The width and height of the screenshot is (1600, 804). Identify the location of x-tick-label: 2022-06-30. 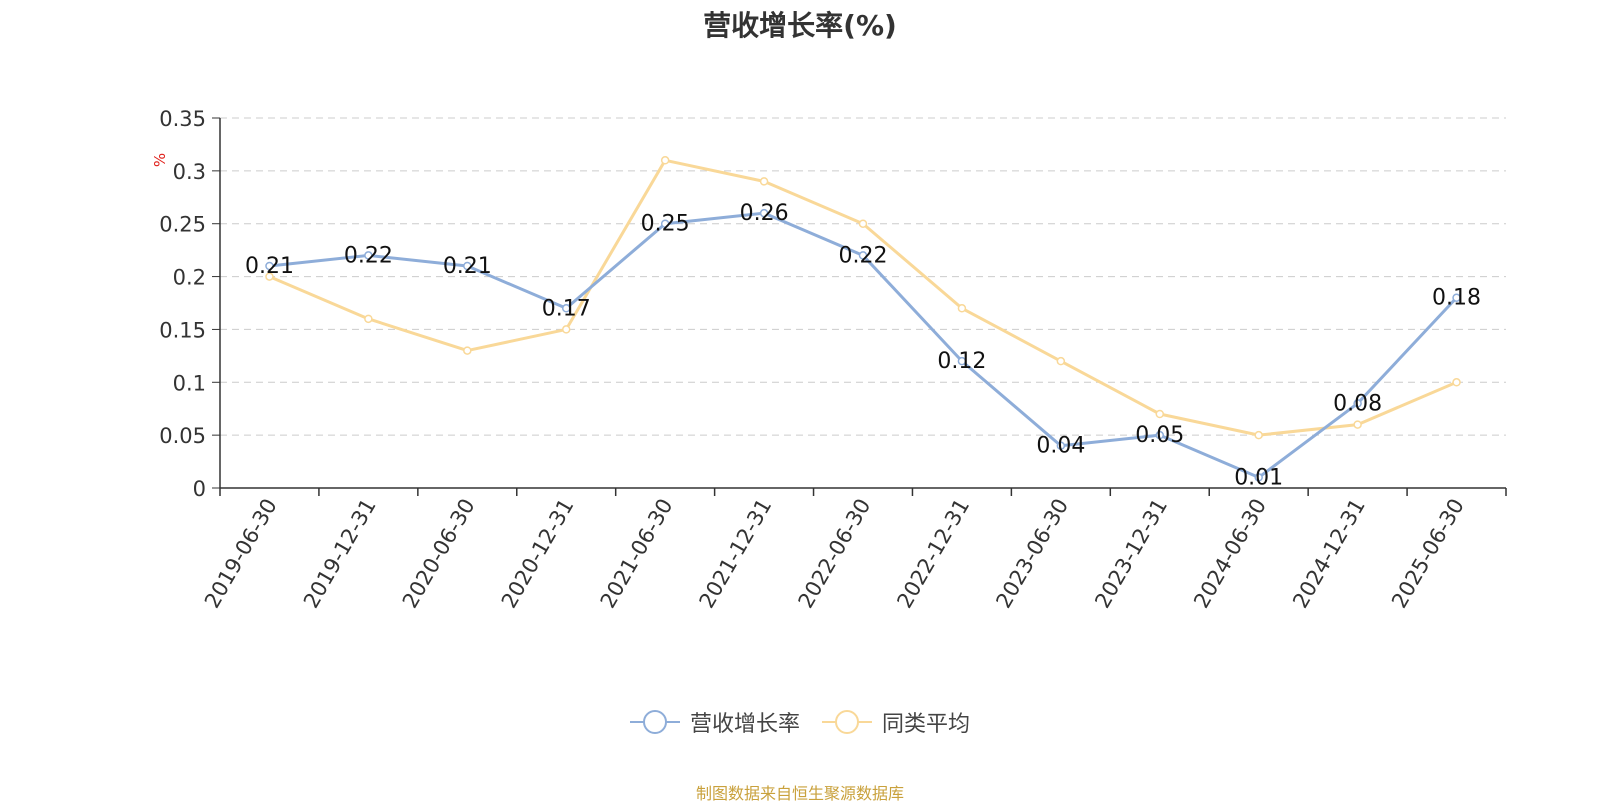
(835, 554).